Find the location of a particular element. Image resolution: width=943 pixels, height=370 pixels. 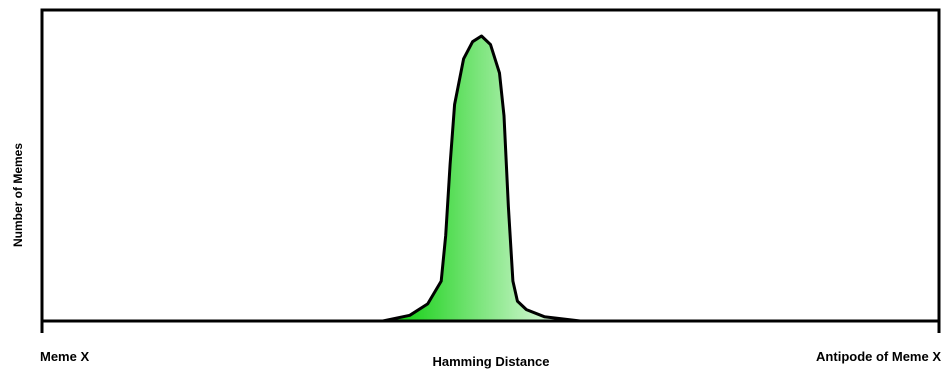

x-axis-label: Hamming Distance is located at coordinates (491, 361).